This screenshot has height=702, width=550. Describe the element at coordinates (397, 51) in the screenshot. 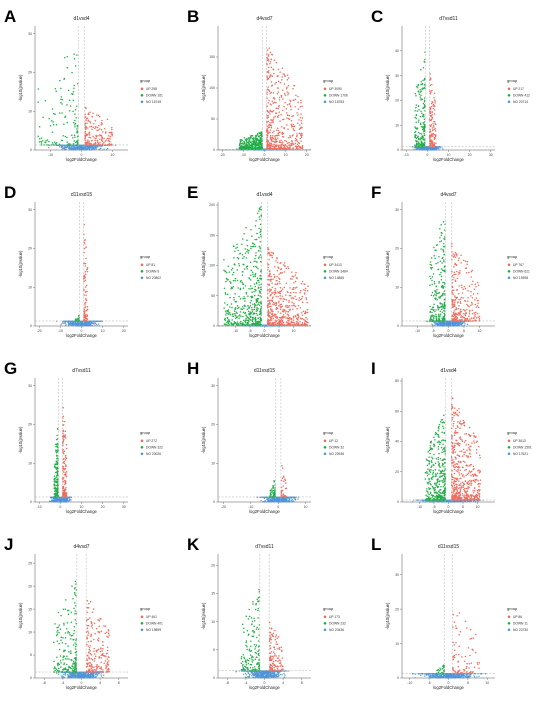

I see `y-tick-label: 40` at that location.